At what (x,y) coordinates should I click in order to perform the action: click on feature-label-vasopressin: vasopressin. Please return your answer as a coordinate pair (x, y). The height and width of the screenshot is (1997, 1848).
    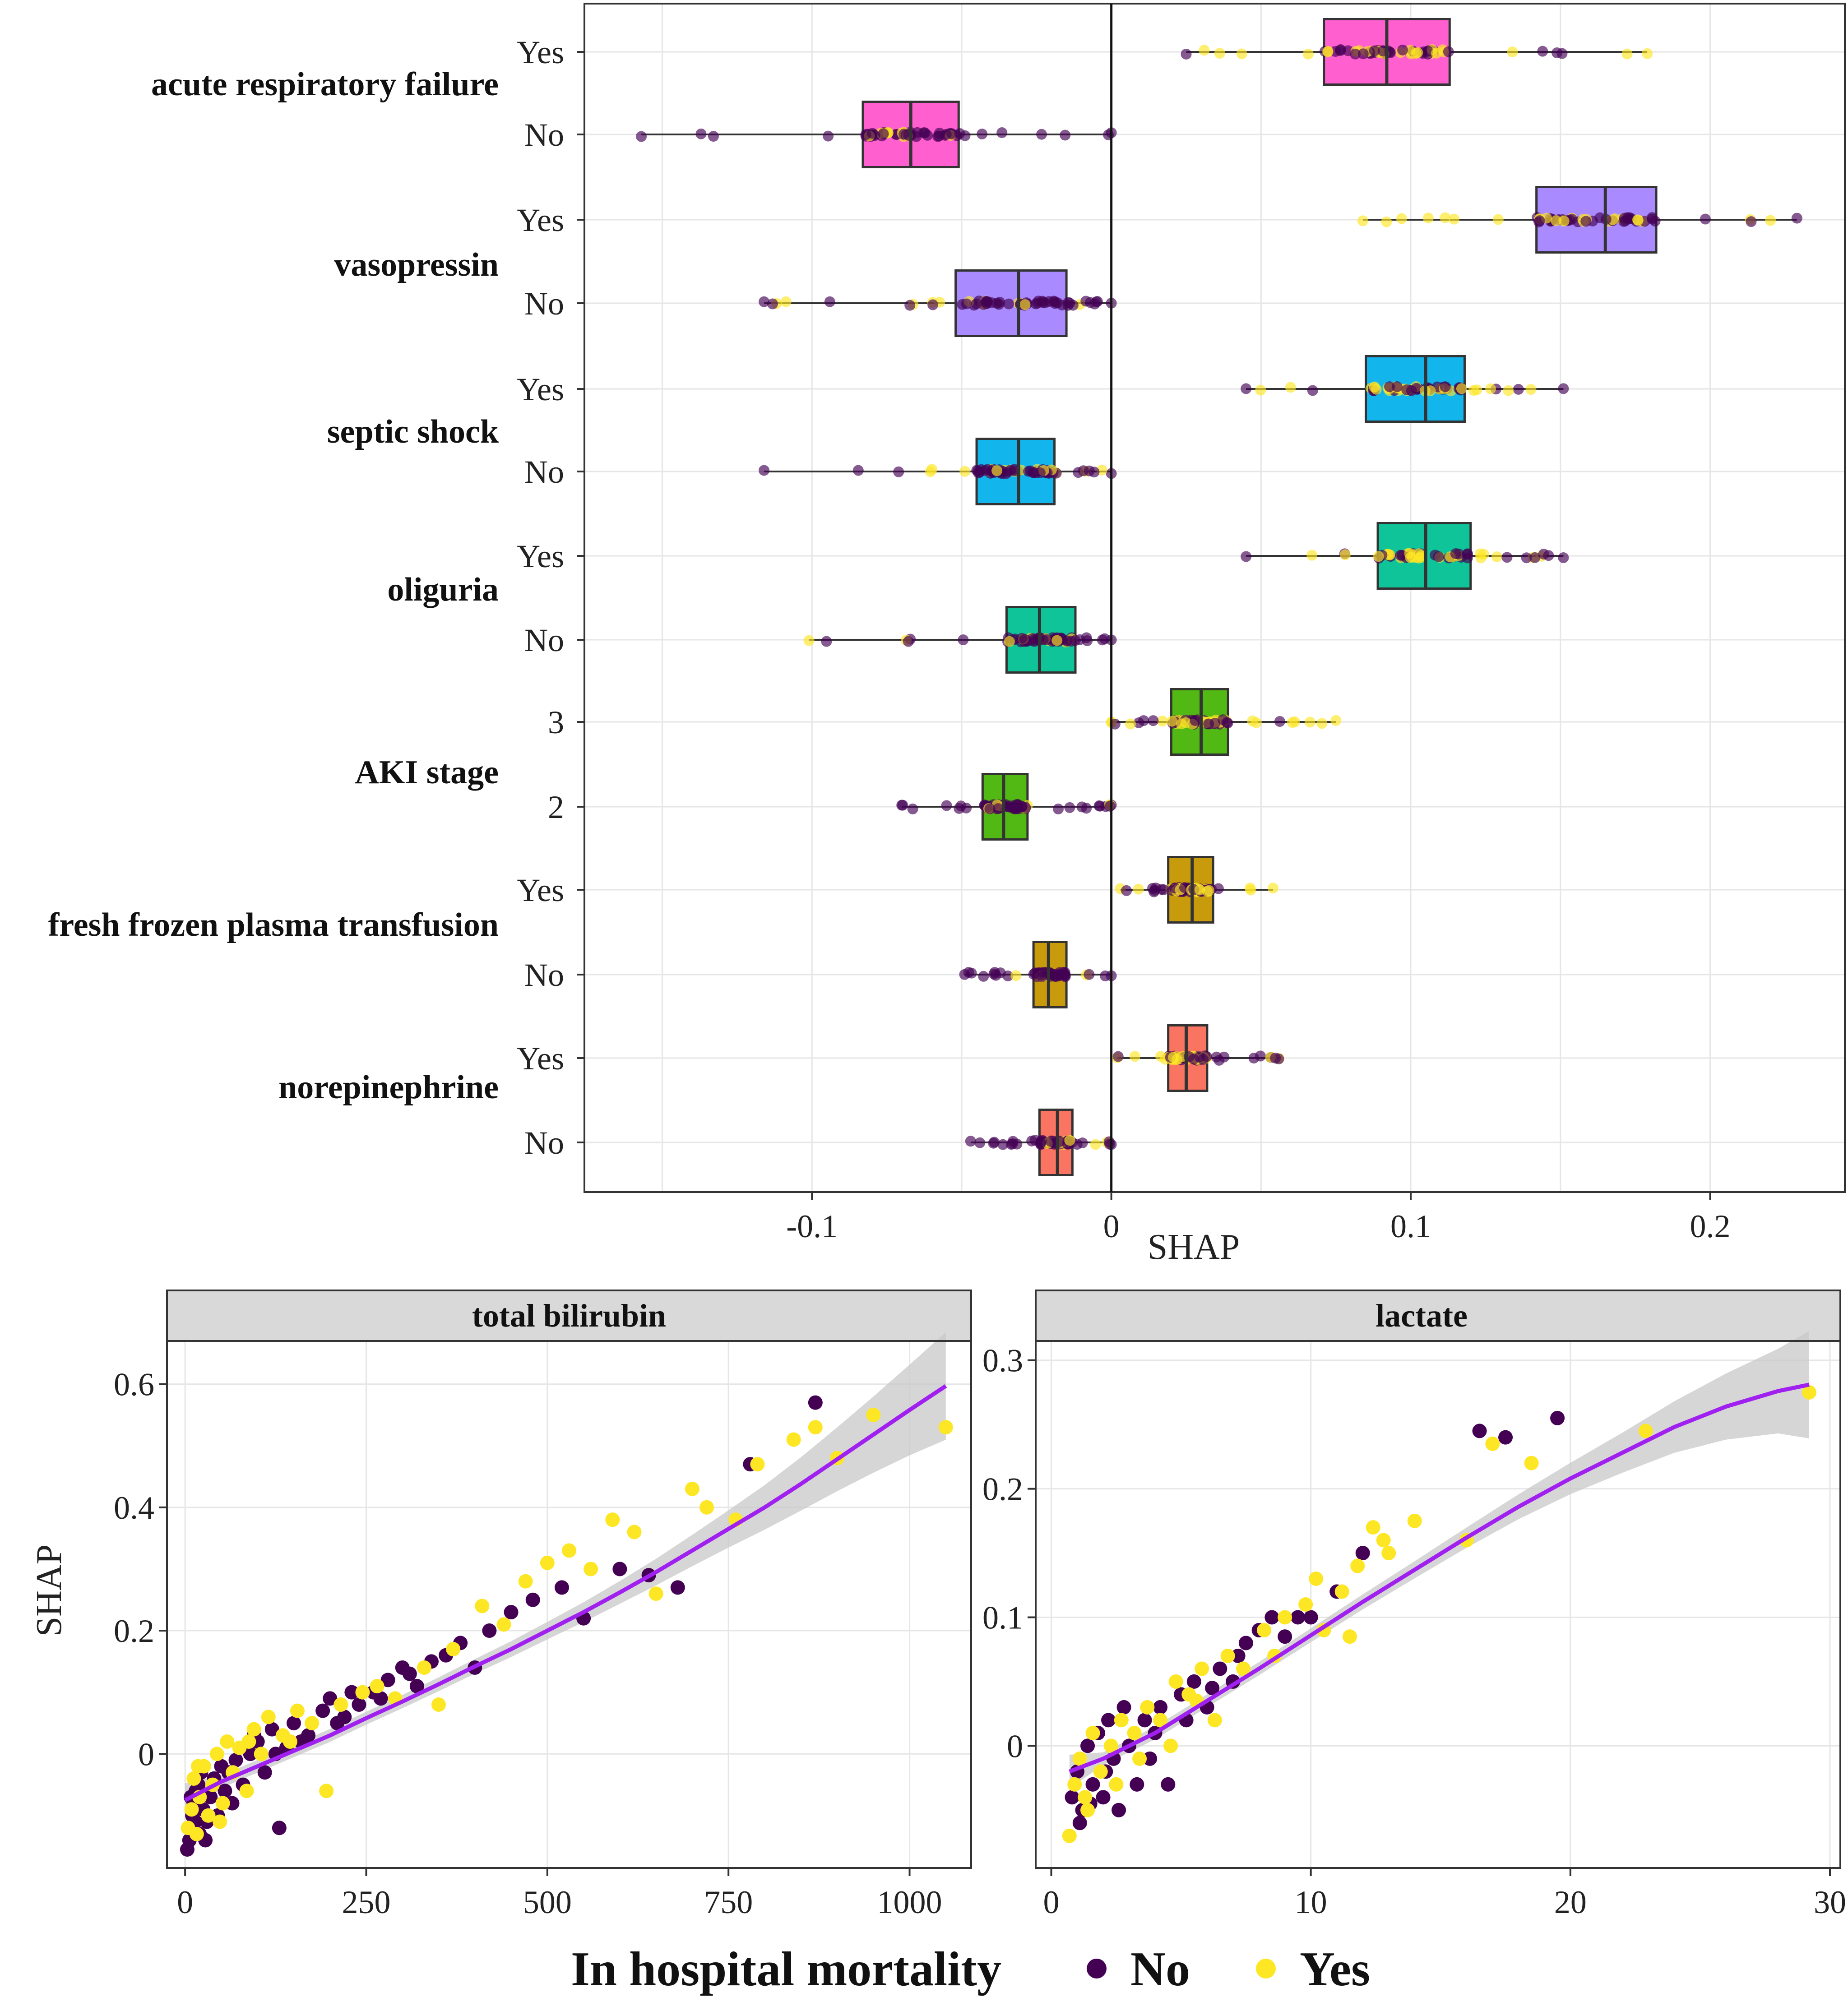
    Looking at the image, I should click on (416, 264).